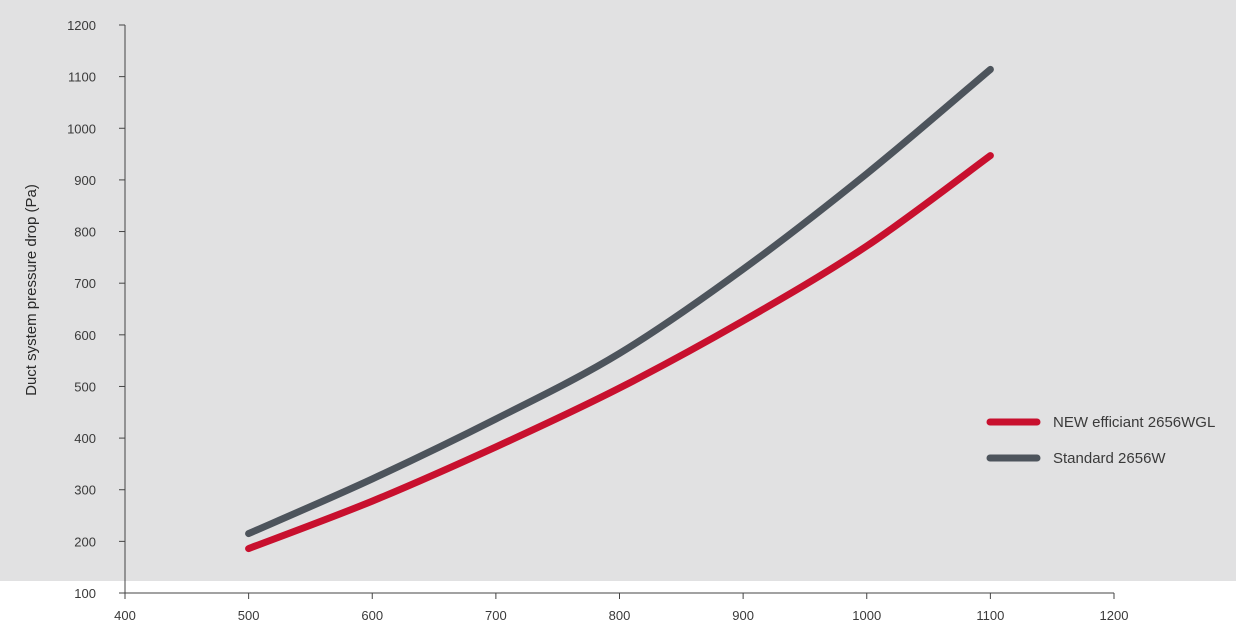 The image size is (1236, 630). I want to click on y-tick-label: 700, so click(85, 283).